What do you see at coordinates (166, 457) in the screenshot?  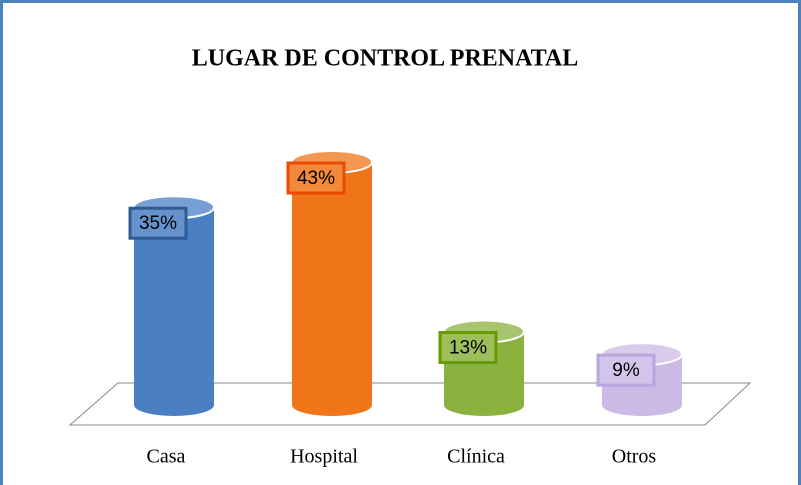 I see `x-tick-label: Casa` at bounding box center [166, 457].